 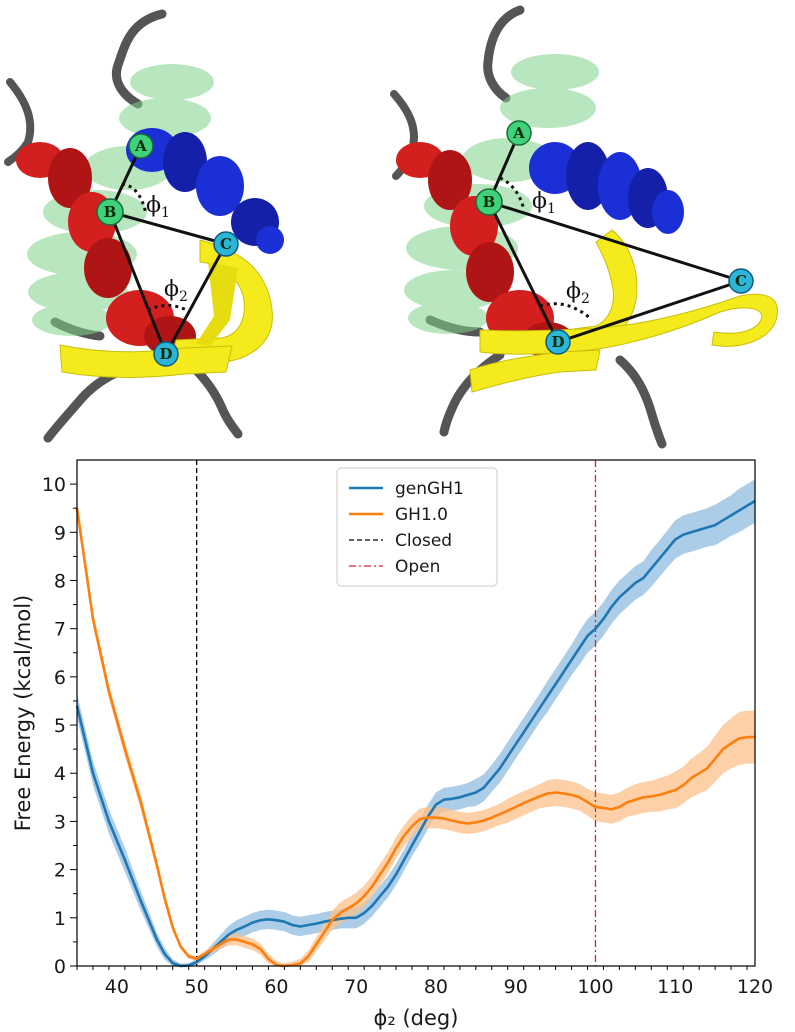 I want to click on x-tick-label: 70, so click(x=356, y=987).